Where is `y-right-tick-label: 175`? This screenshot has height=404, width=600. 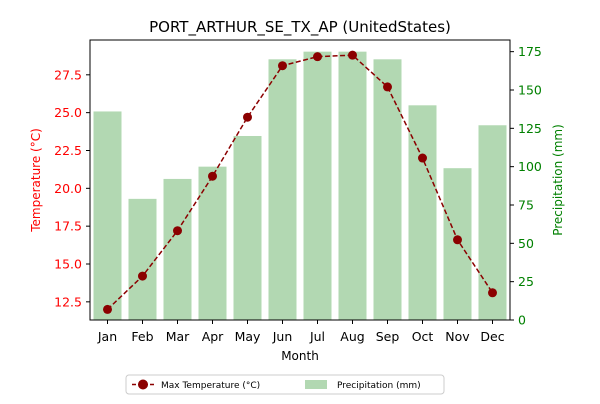
y-right-tick-label: 175 is located at coordinates (530, 51).